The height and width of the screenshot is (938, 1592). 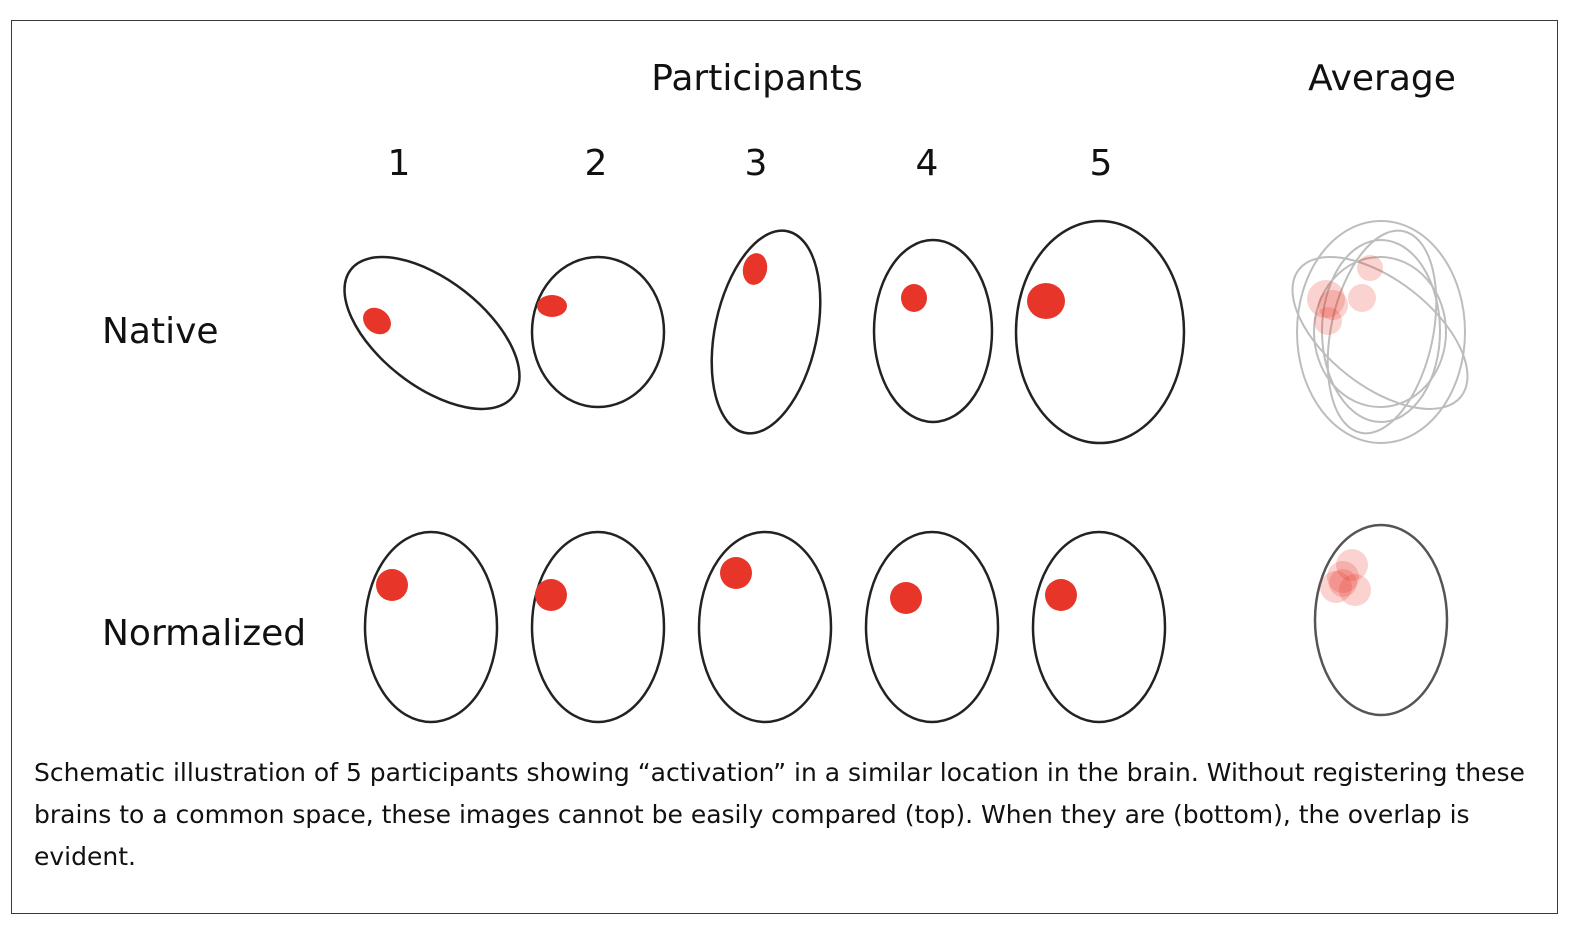 I want to click on native-average, so click(x=1380, y=332).